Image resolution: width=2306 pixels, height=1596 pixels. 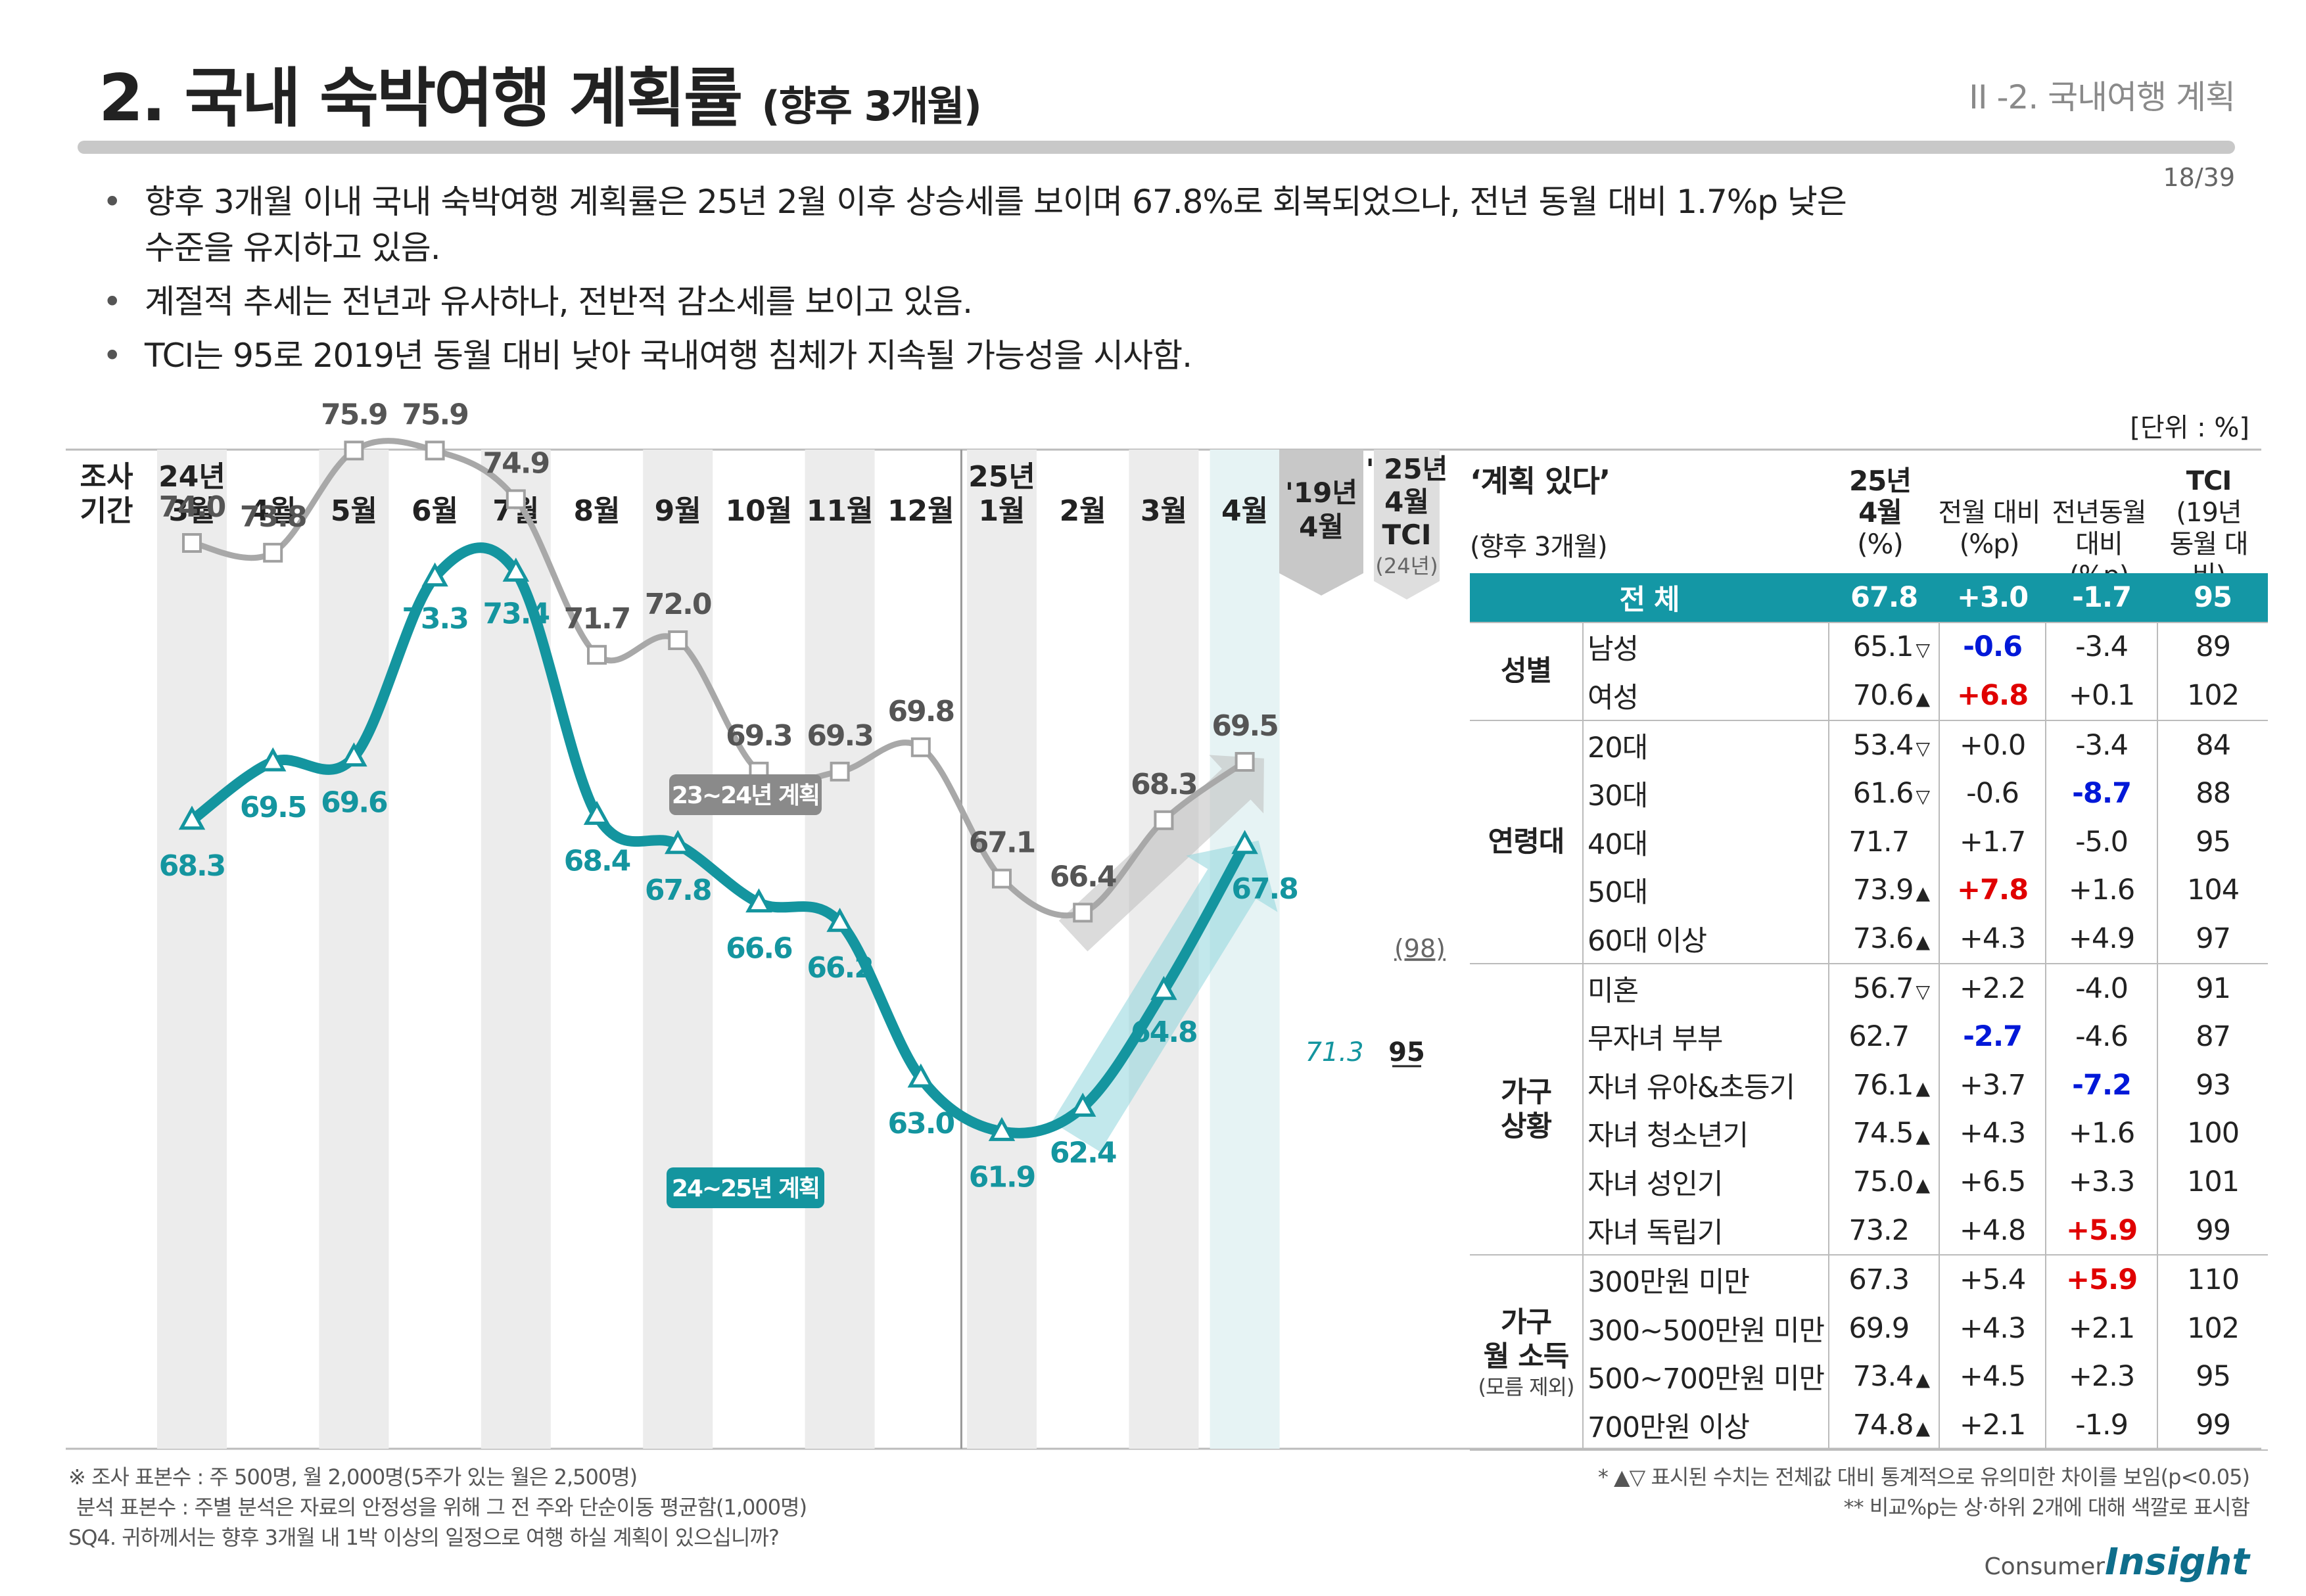 What do you see at coordinates (2213, 1328) in the screenshot?
I see `row-tci: 102` at bounding box center [2213, 1328].